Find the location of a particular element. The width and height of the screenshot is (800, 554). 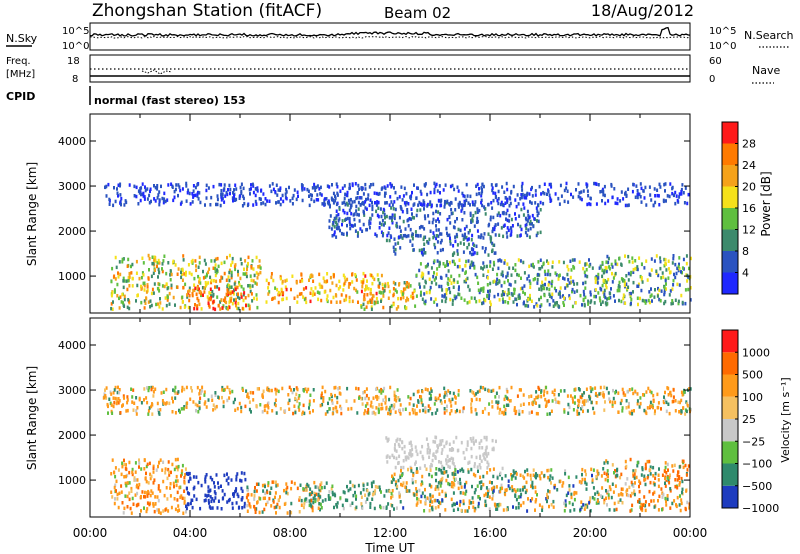

nsky-trace is located at coordinates (390, 31).